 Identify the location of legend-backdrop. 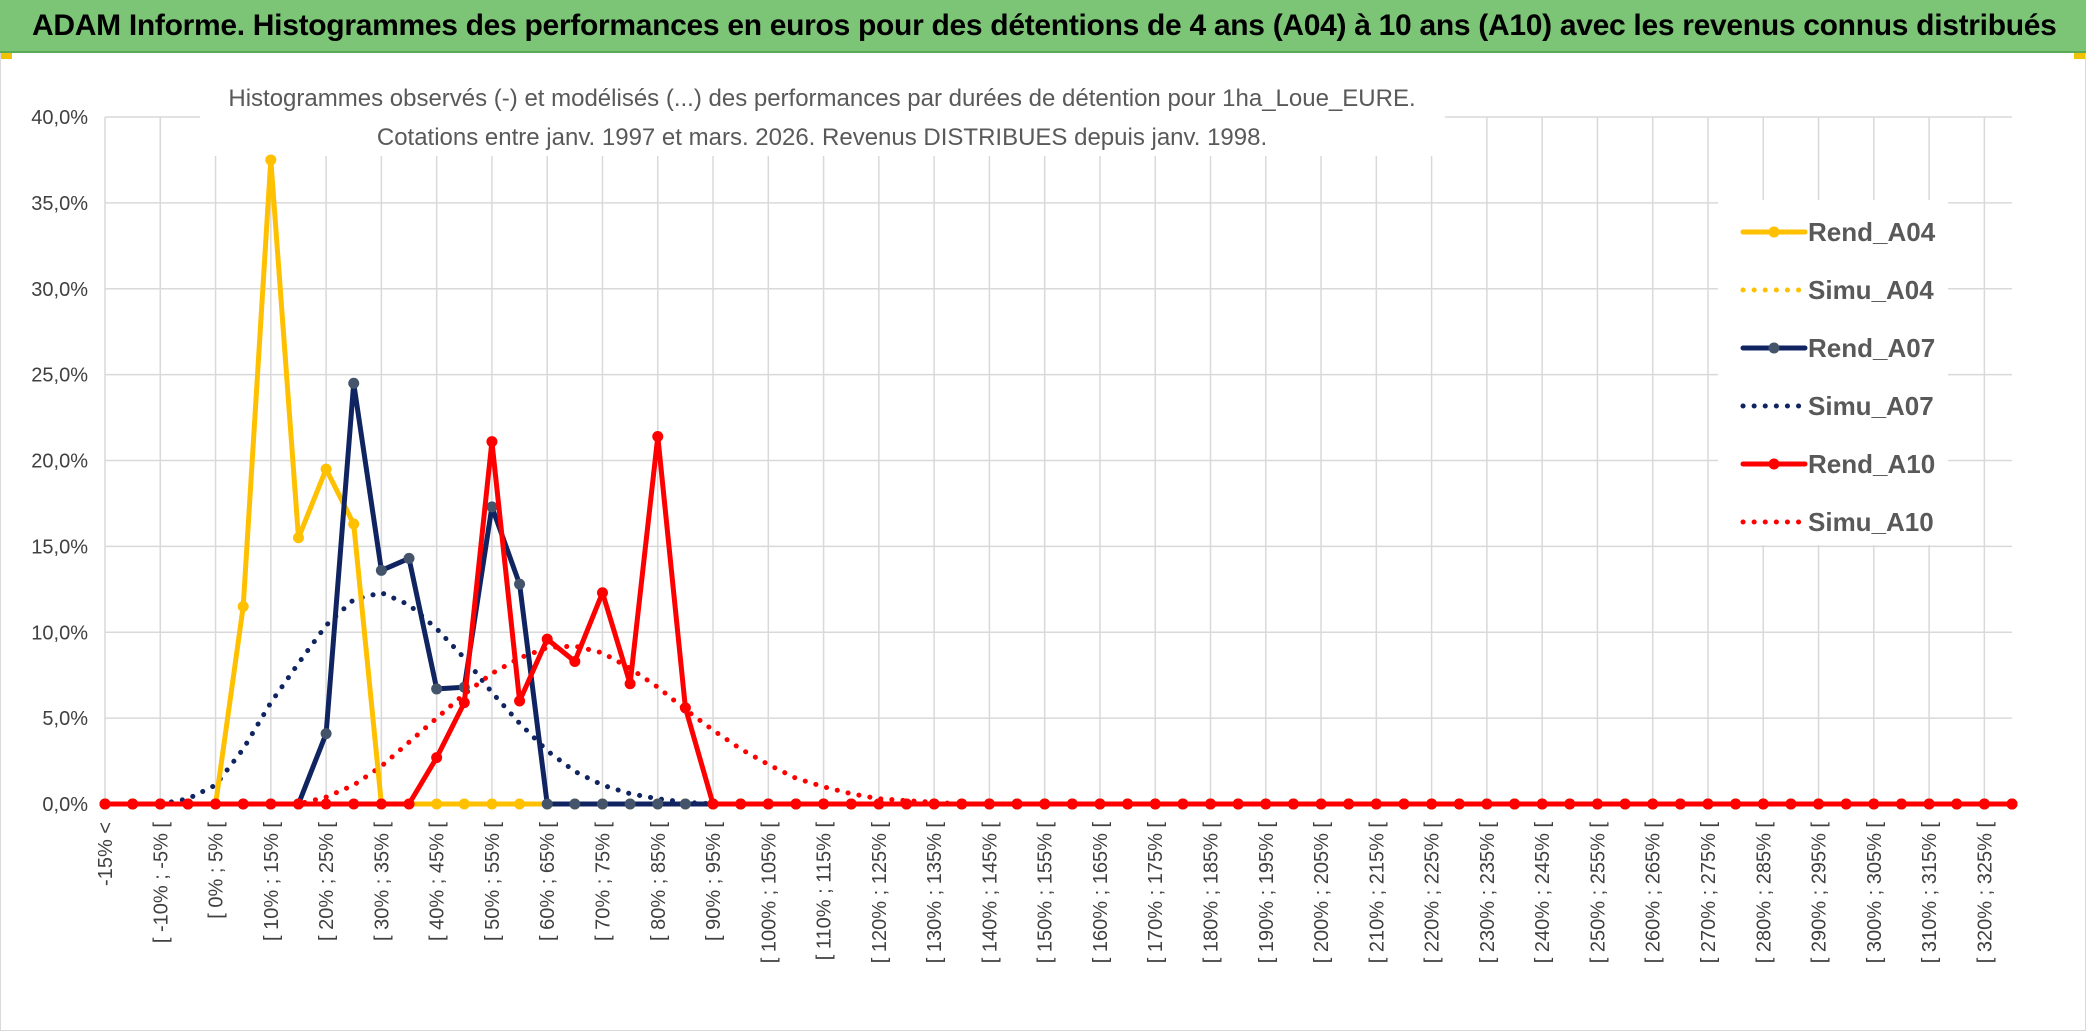
(1833, 372).